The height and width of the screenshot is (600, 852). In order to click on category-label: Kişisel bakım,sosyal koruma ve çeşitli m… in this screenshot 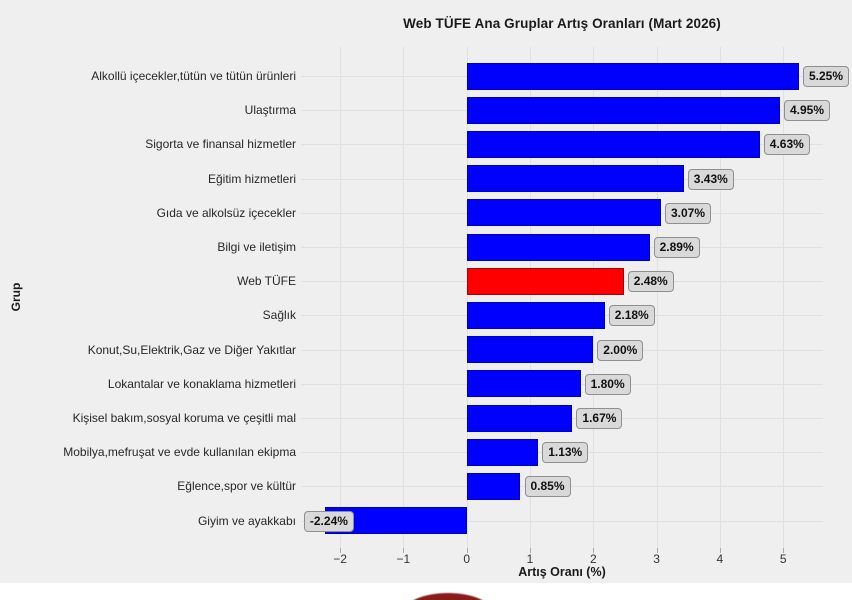, I will do `click(184, 418)`.